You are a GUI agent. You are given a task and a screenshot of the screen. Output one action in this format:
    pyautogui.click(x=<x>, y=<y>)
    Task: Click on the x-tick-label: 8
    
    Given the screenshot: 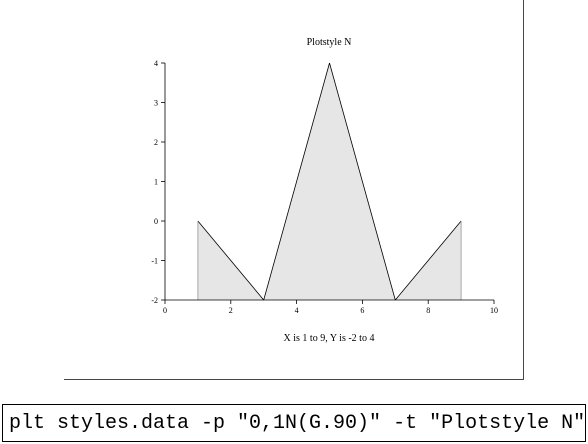 What is the action you would take?
    pyautogui.click(x=428, y=310)
    